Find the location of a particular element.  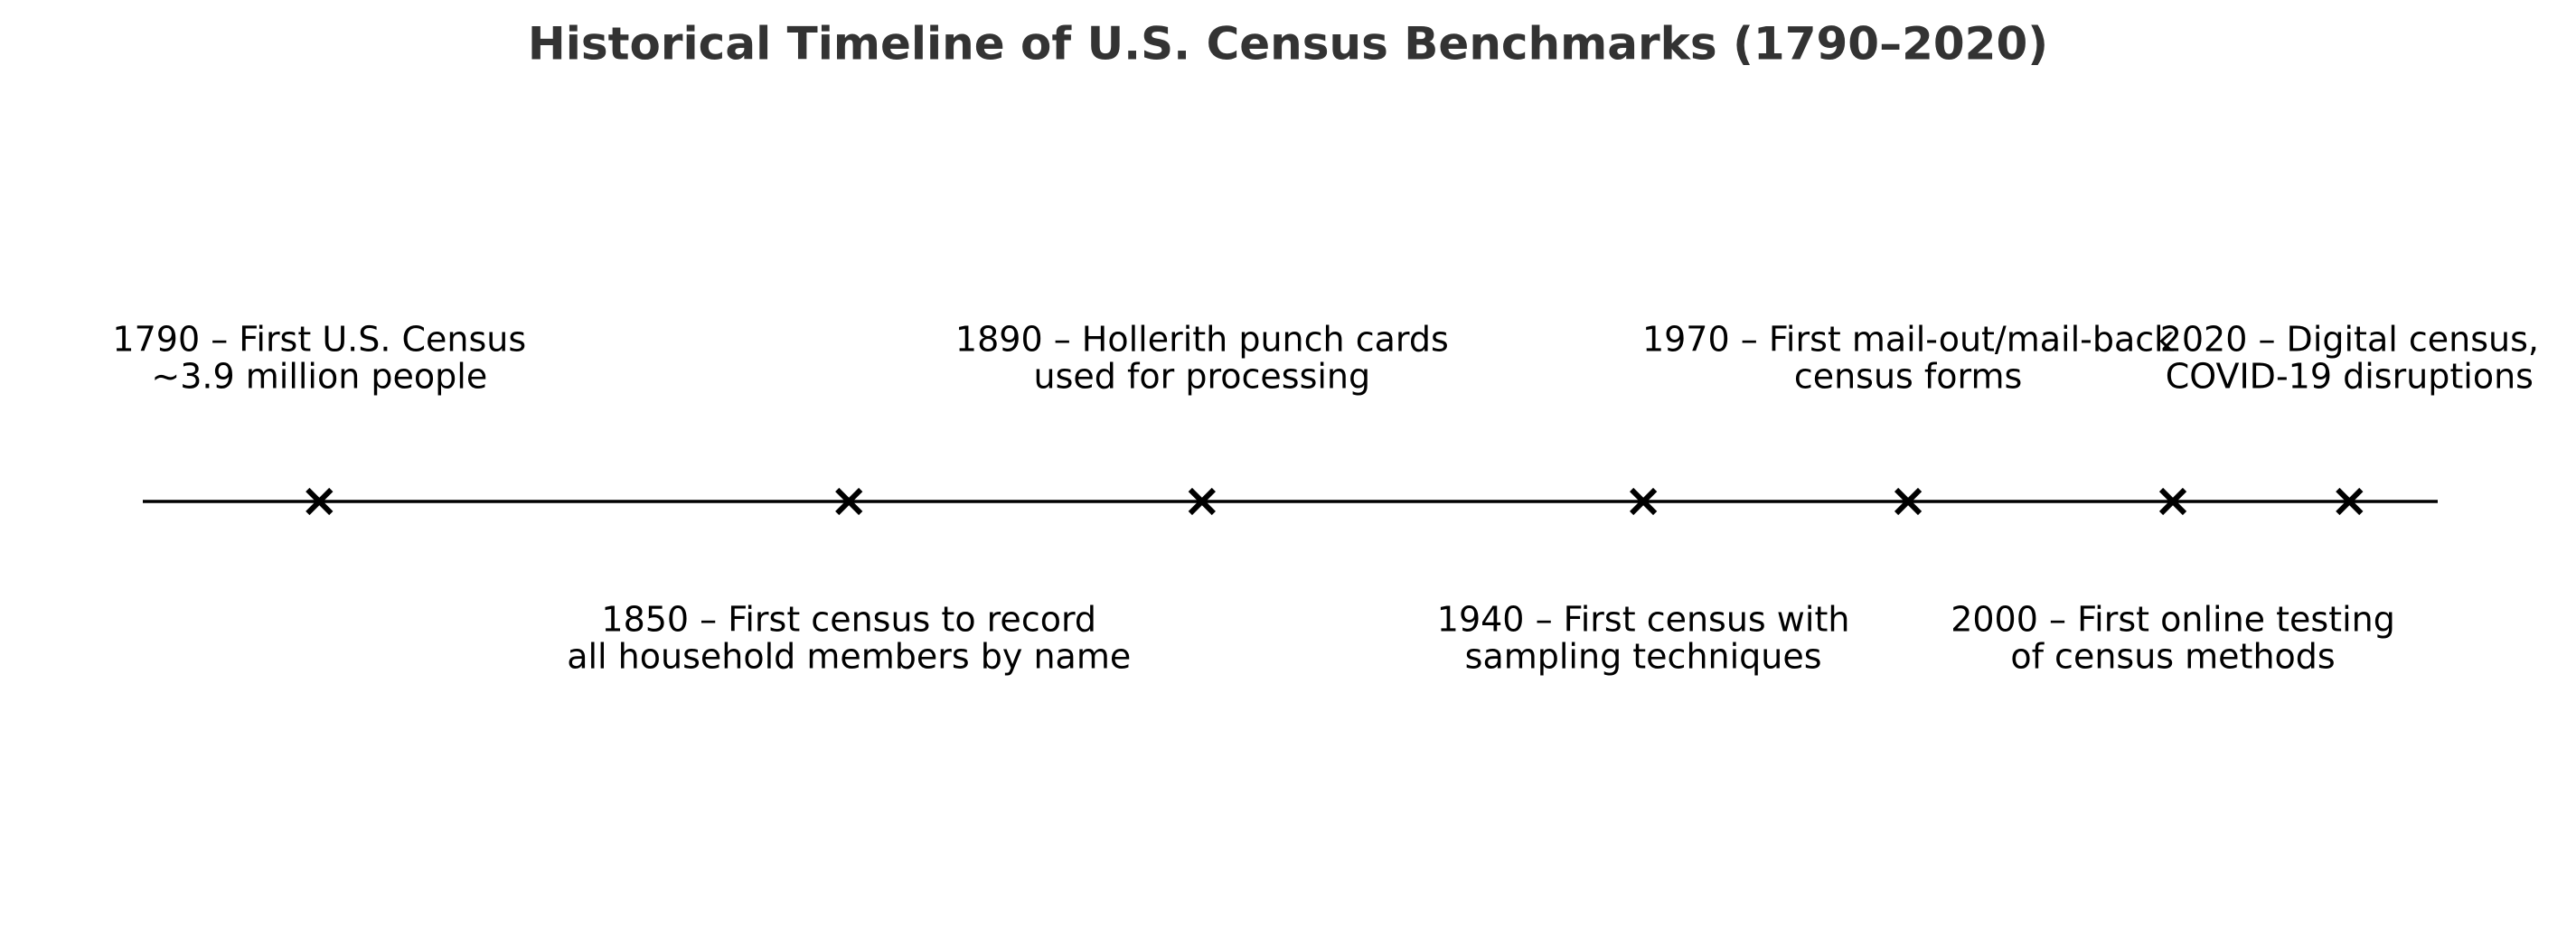

event-label-line: ~3.9 million people is located at coordinates (319, 377).